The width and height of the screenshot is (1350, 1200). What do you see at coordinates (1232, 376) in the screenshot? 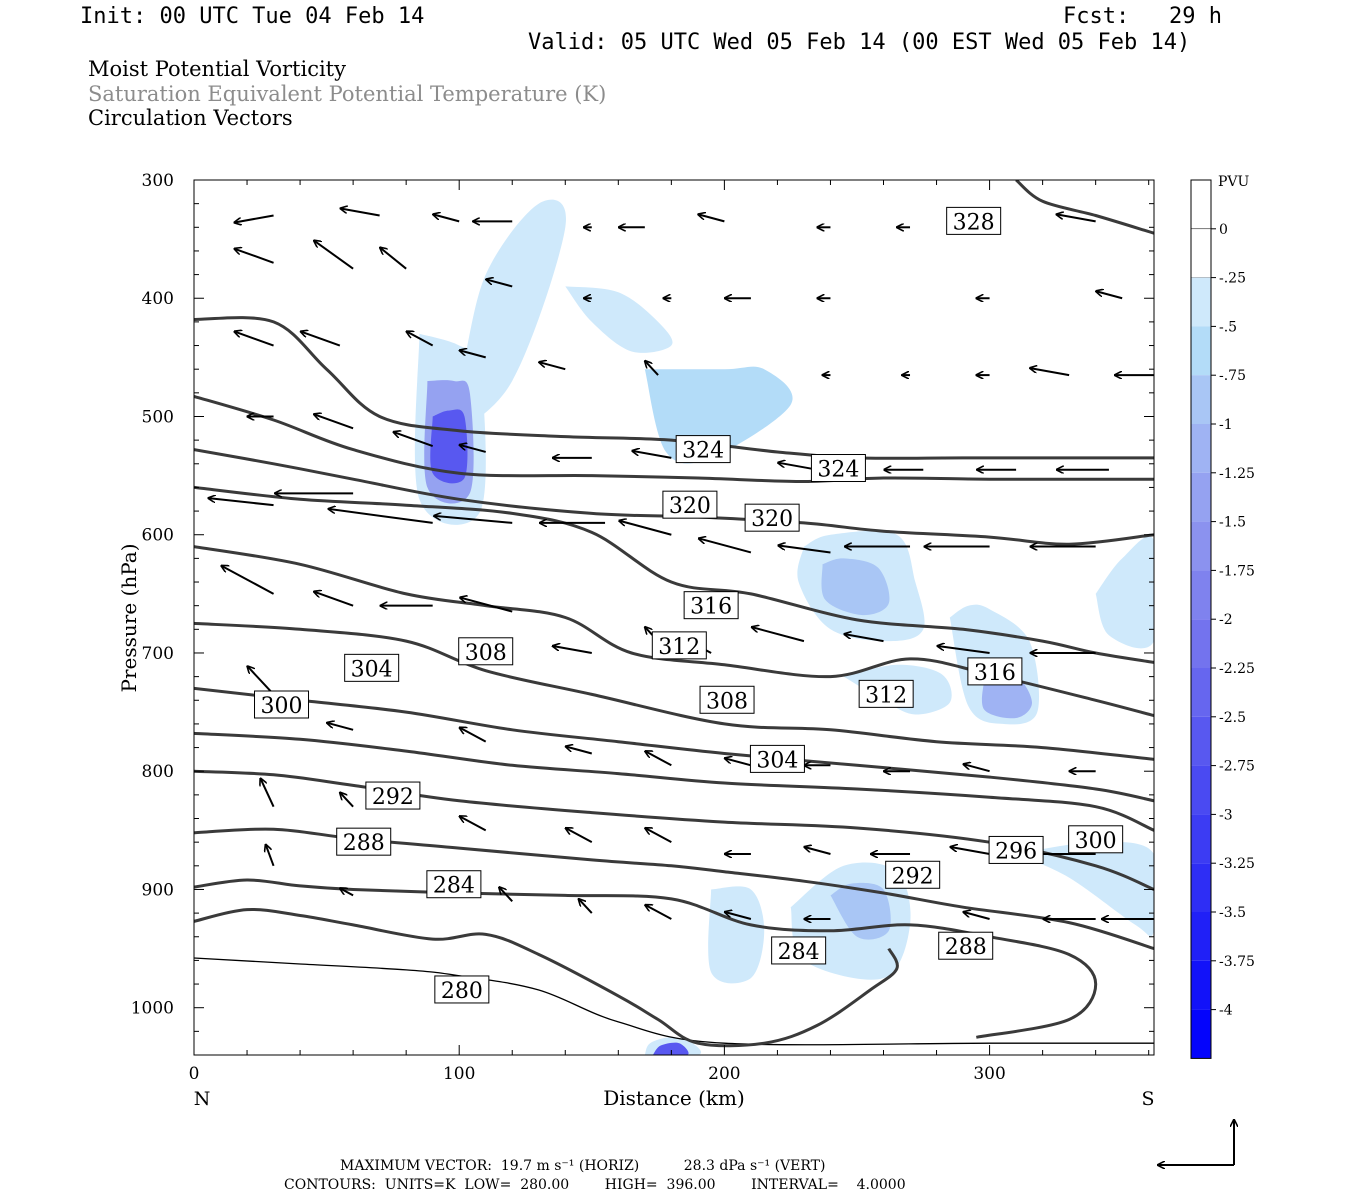
I see `colorbar-label: -.75` at bounding box center [1232, 376].